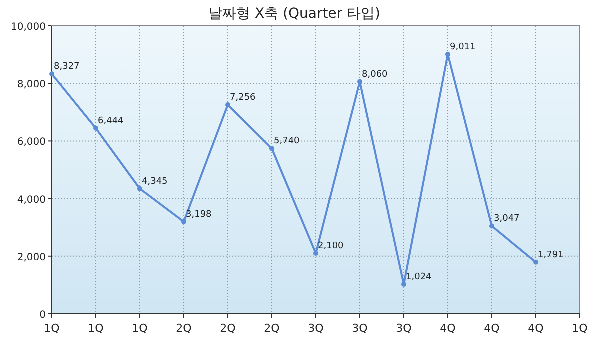 The width and height of the screenshot is (589, 346). I want to click on data-label: 3,198, so click(199, 215).